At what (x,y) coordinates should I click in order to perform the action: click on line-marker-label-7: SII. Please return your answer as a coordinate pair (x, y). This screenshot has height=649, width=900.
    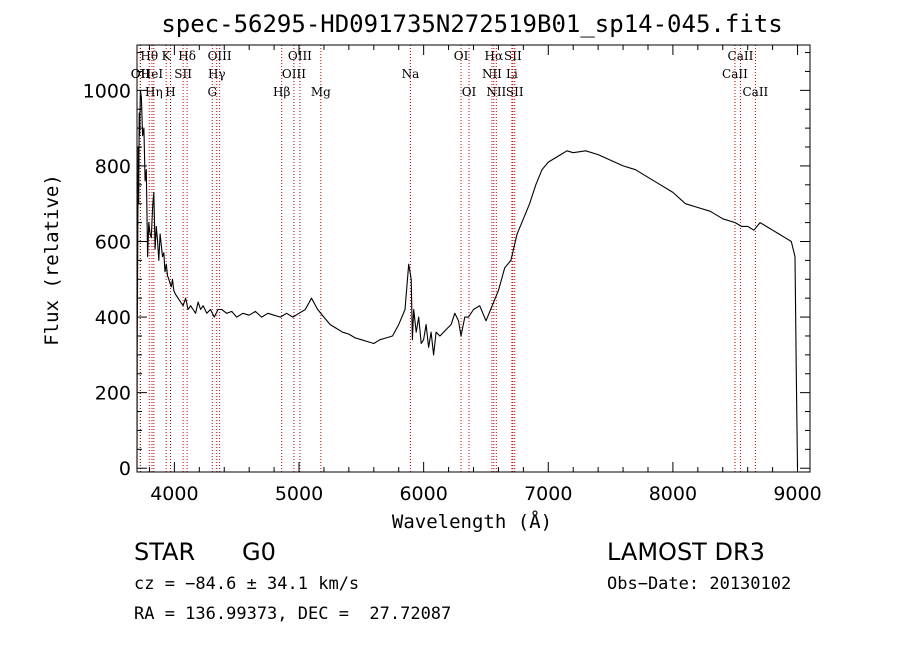
    Looking at the image, I should click on (183, 74).